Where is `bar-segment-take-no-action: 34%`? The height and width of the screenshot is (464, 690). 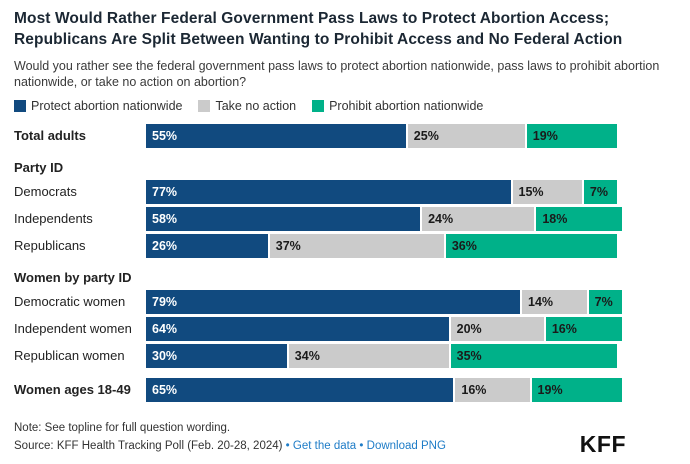
bar-segment-take-no-action: 34% is located at coordinates (369, 356).